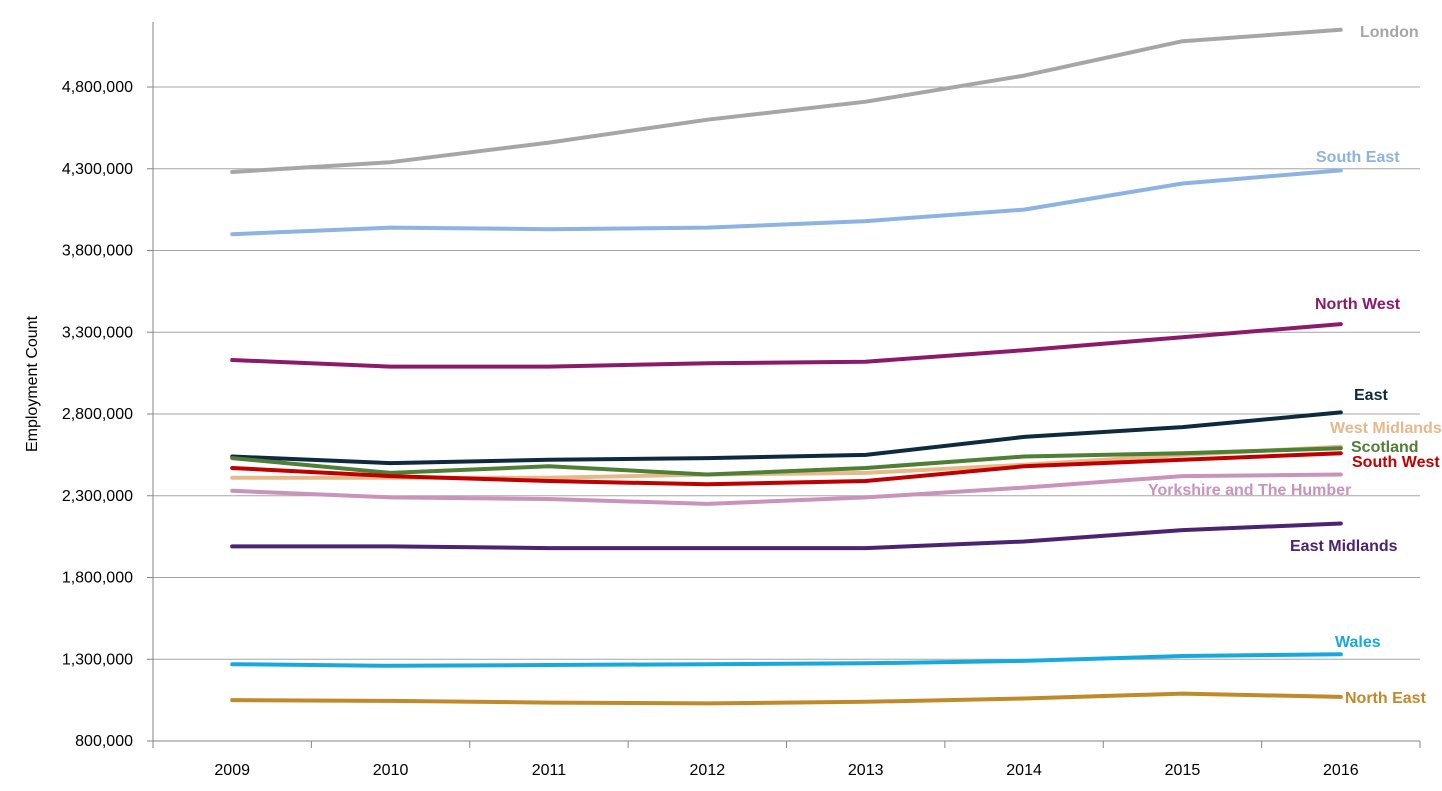 The image size is (1442, 791). Describe the element at coordinates (97, 496) in the screenshot. I see `y-tick-label: 2,300,000` at that location.